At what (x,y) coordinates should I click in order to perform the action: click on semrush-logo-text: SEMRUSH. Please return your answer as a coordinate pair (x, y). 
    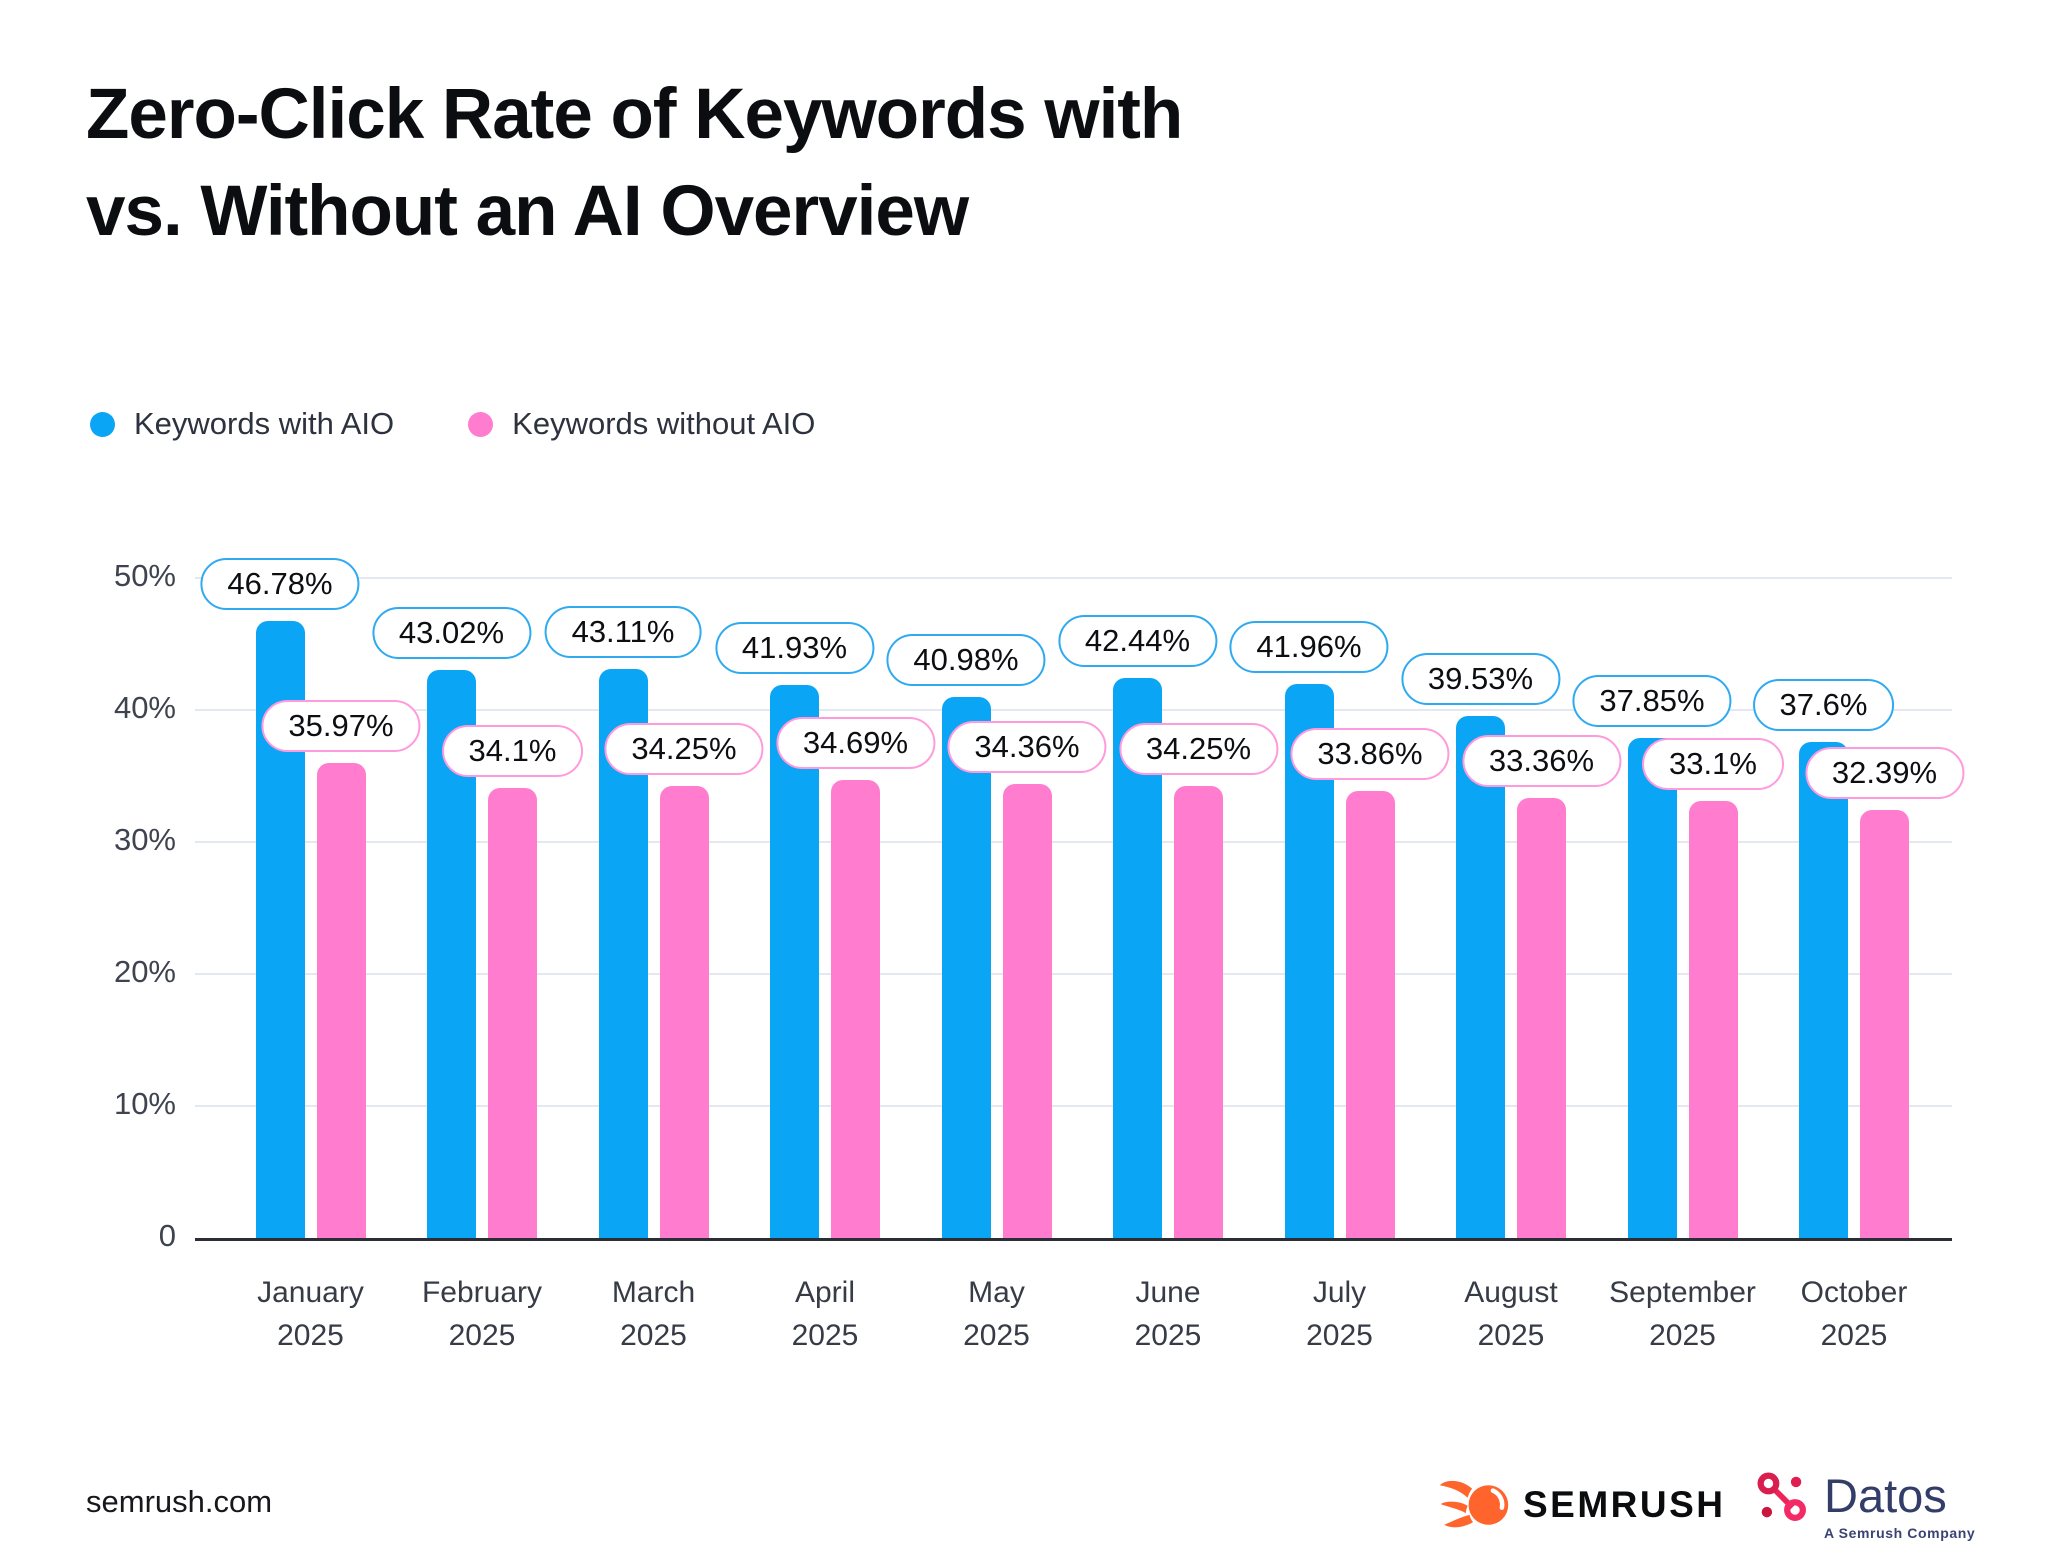
    Looking at the image, I should click on (1624, 1504).